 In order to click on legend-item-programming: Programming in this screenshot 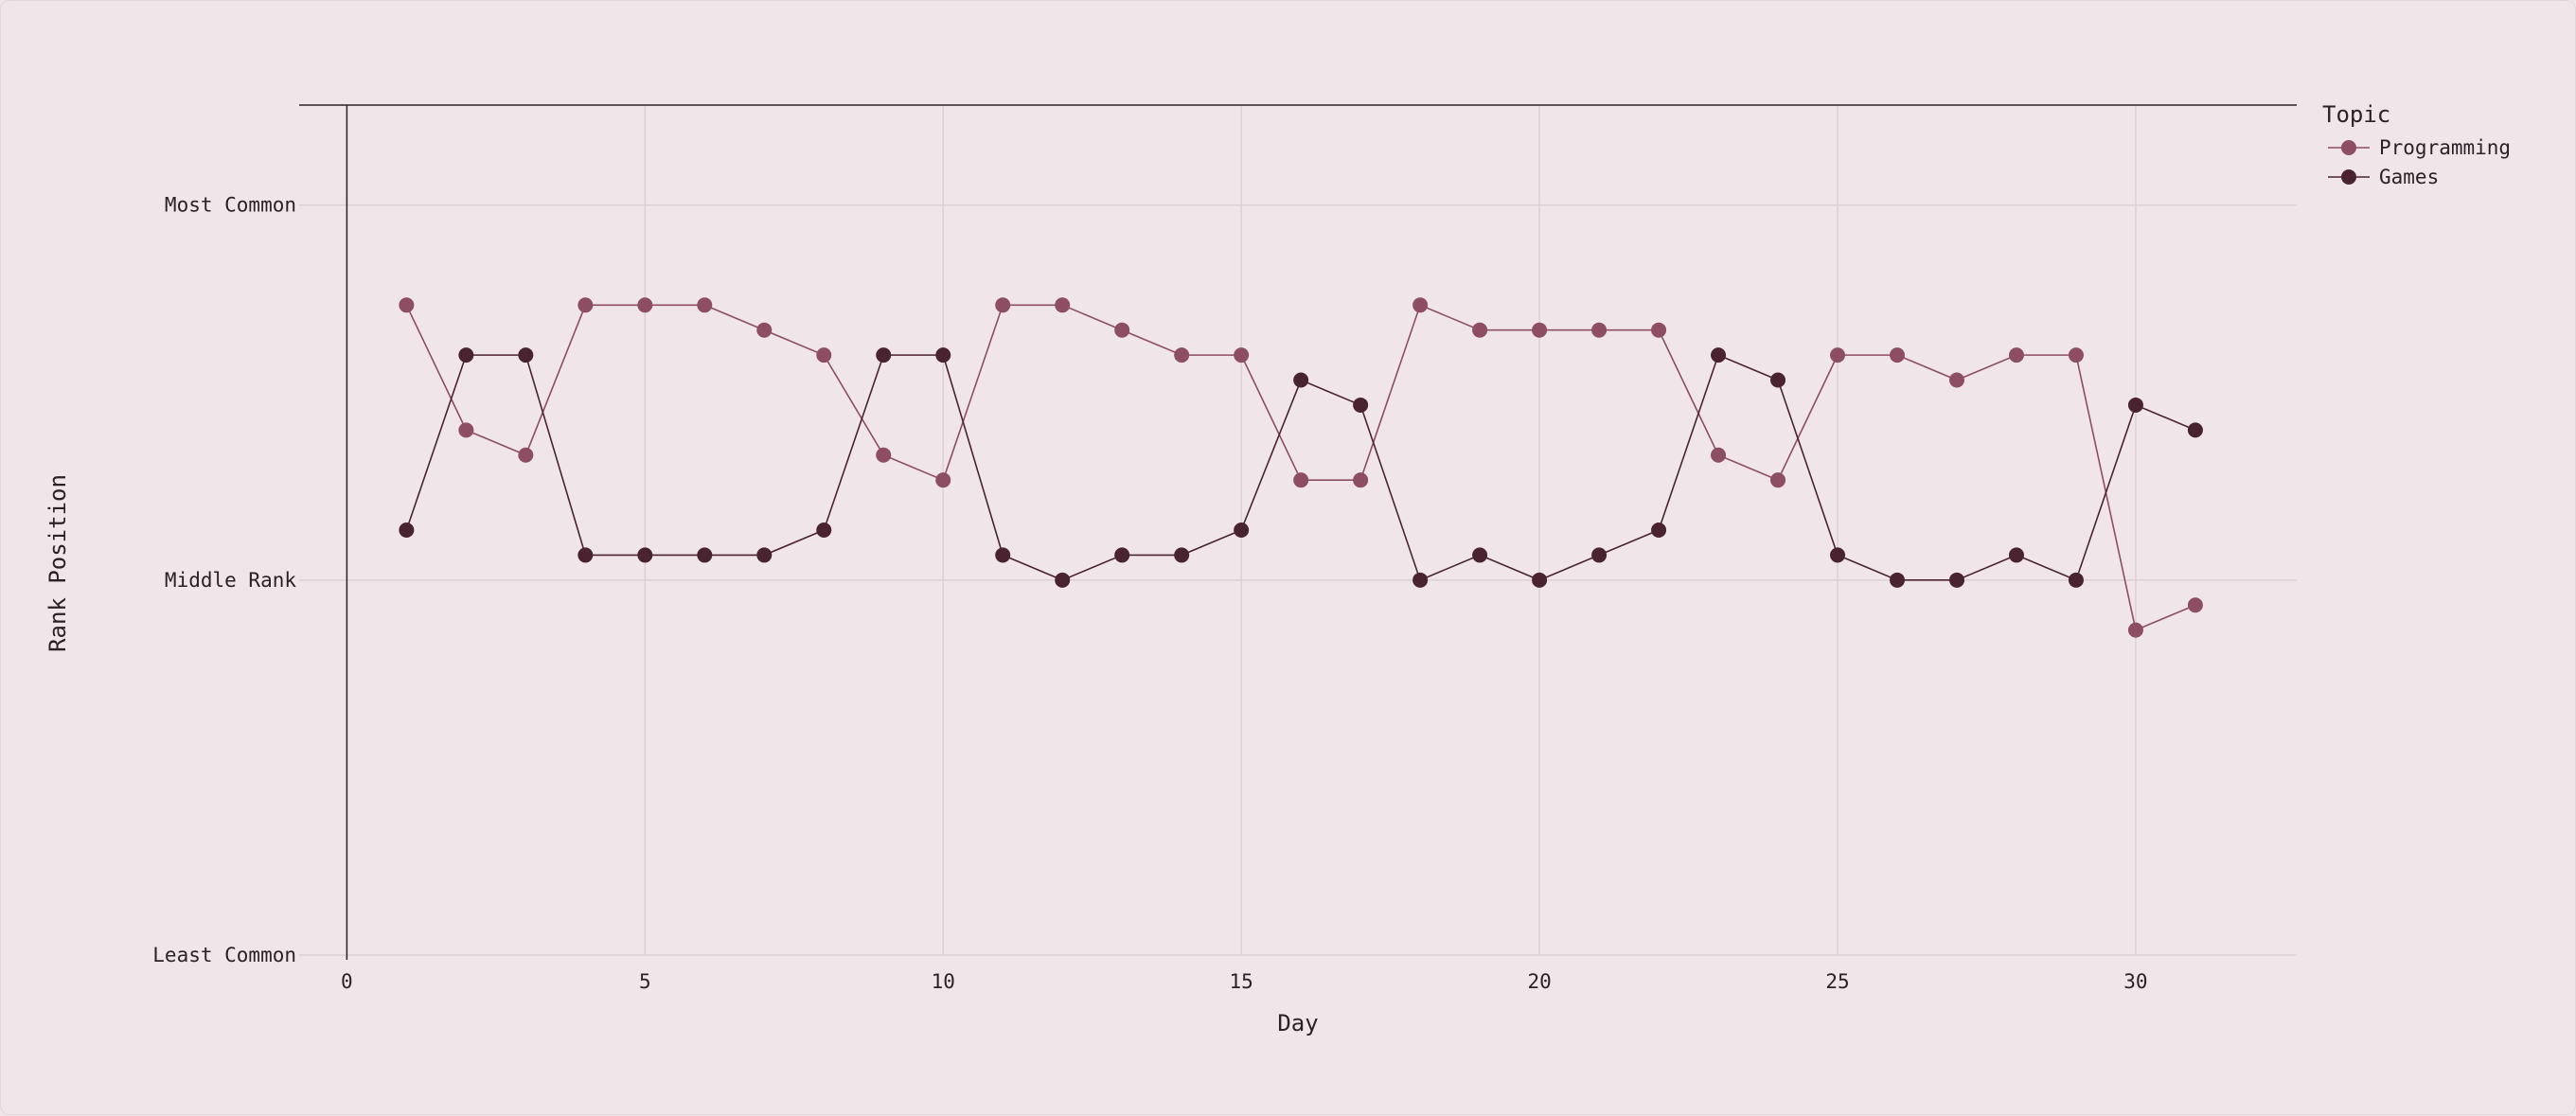, I will do `click(2419, 147)`.